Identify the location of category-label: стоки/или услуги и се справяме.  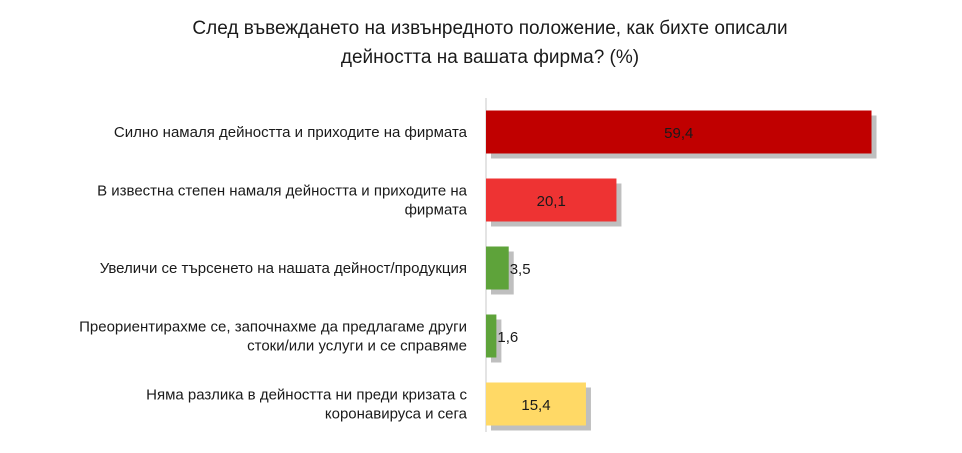
(357, 346).